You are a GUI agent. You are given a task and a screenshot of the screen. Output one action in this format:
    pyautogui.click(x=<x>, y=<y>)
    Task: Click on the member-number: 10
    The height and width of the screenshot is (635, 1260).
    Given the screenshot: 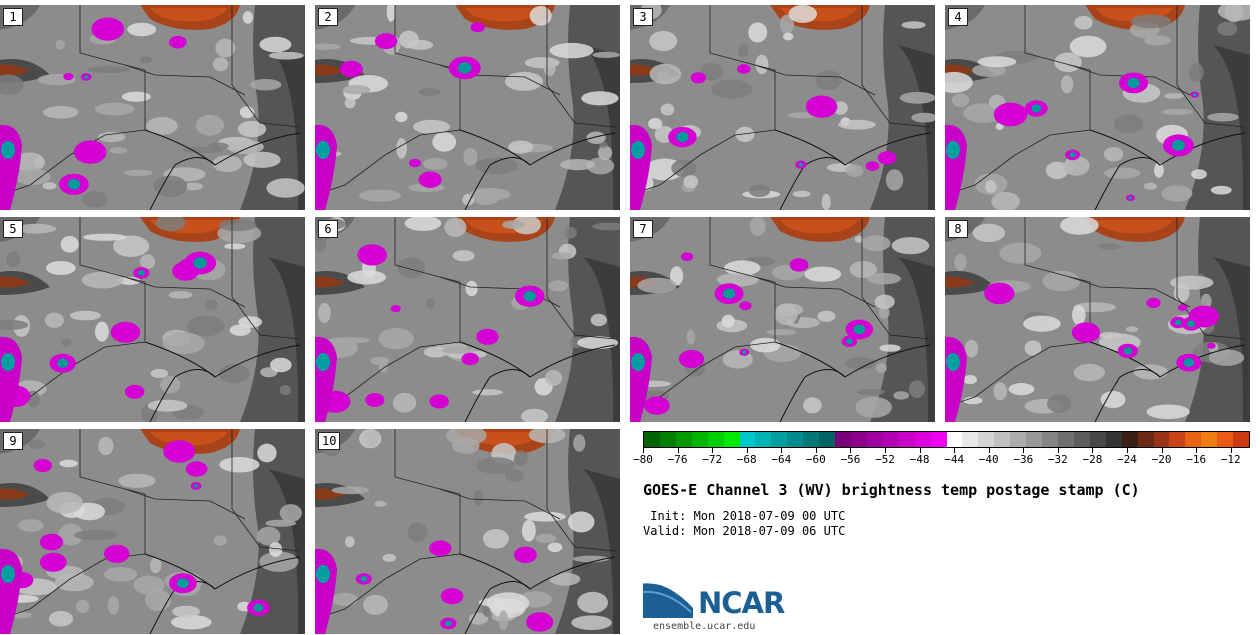 What is the action you would take?
    pyautogui.click(x=329, y=441)
    